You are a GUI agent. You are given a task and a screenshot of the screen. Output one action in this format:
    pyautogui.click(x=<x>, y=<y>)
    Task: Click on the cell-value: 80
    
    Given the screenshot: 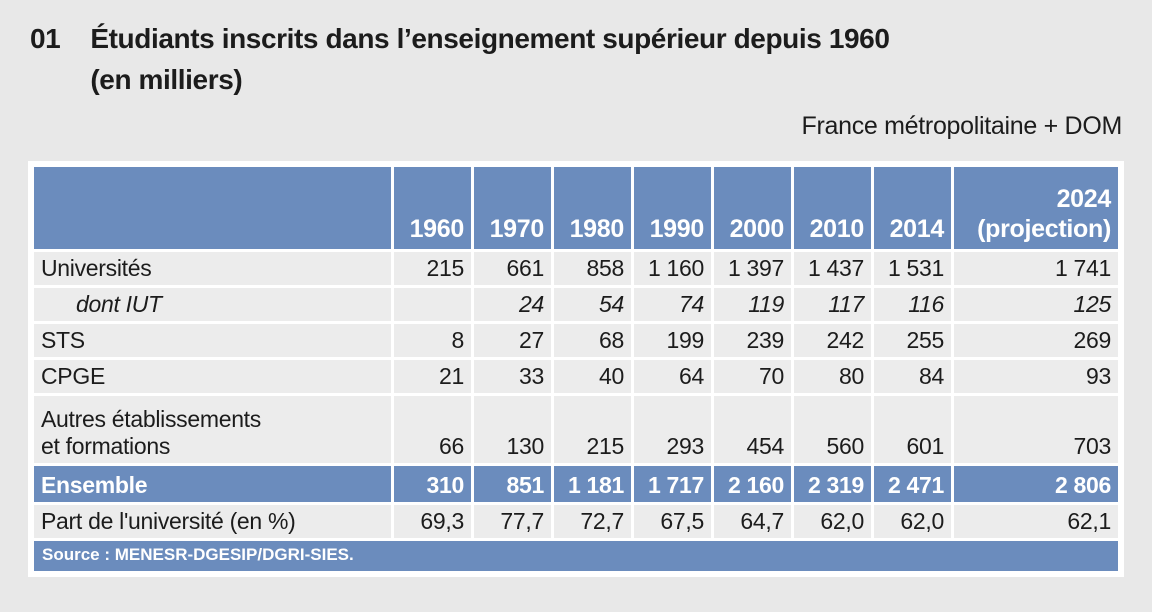 What is the action you would take?
    pyautogui.click(x=832, y=376)
    